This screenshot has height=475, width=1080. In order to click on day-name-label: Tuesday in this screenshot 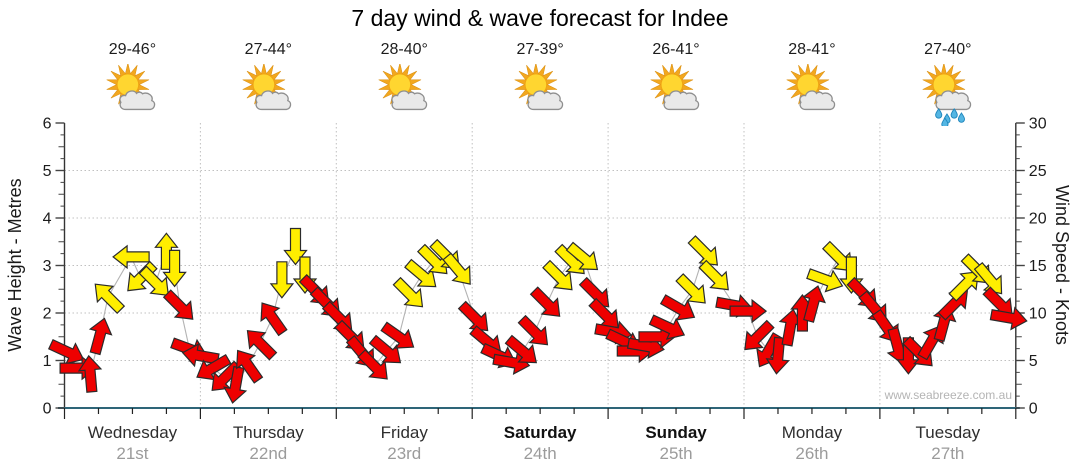, I will do `click(948, 432)`.